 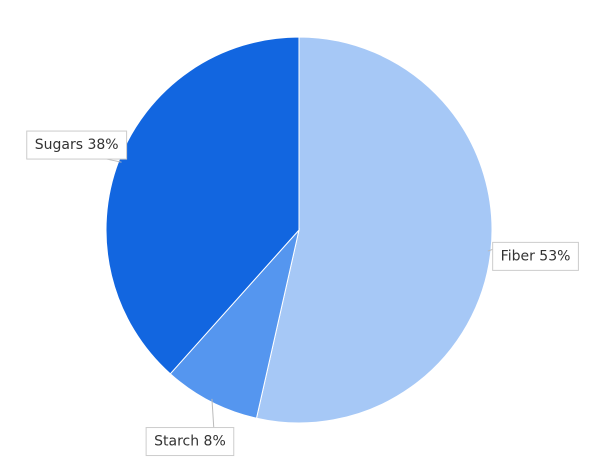 I want to click on data-label: Fiber 53%, so click(x=536, y=256).